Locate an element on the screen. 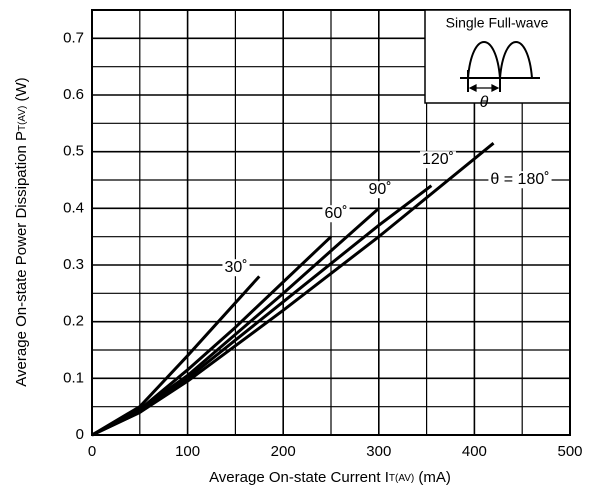  x-tick-label: 400 is located at coordinates (474, 451).